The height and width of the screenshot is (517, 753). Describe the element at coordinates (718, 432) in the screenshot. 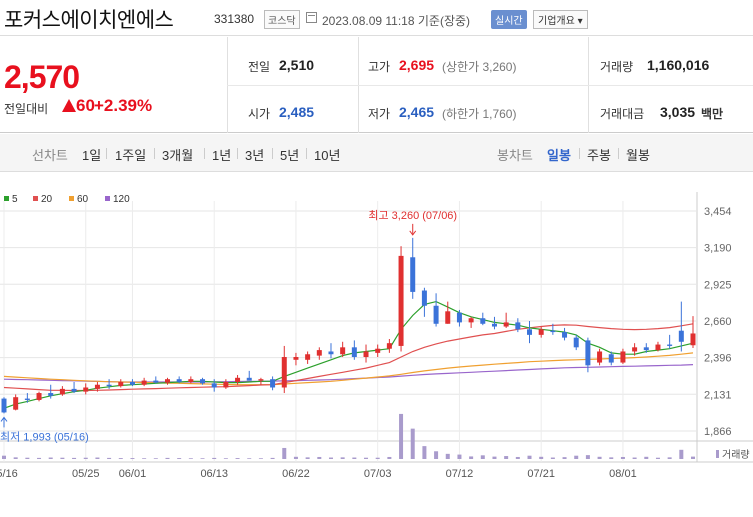

I see `y-tick-label: 1,866` at that location.